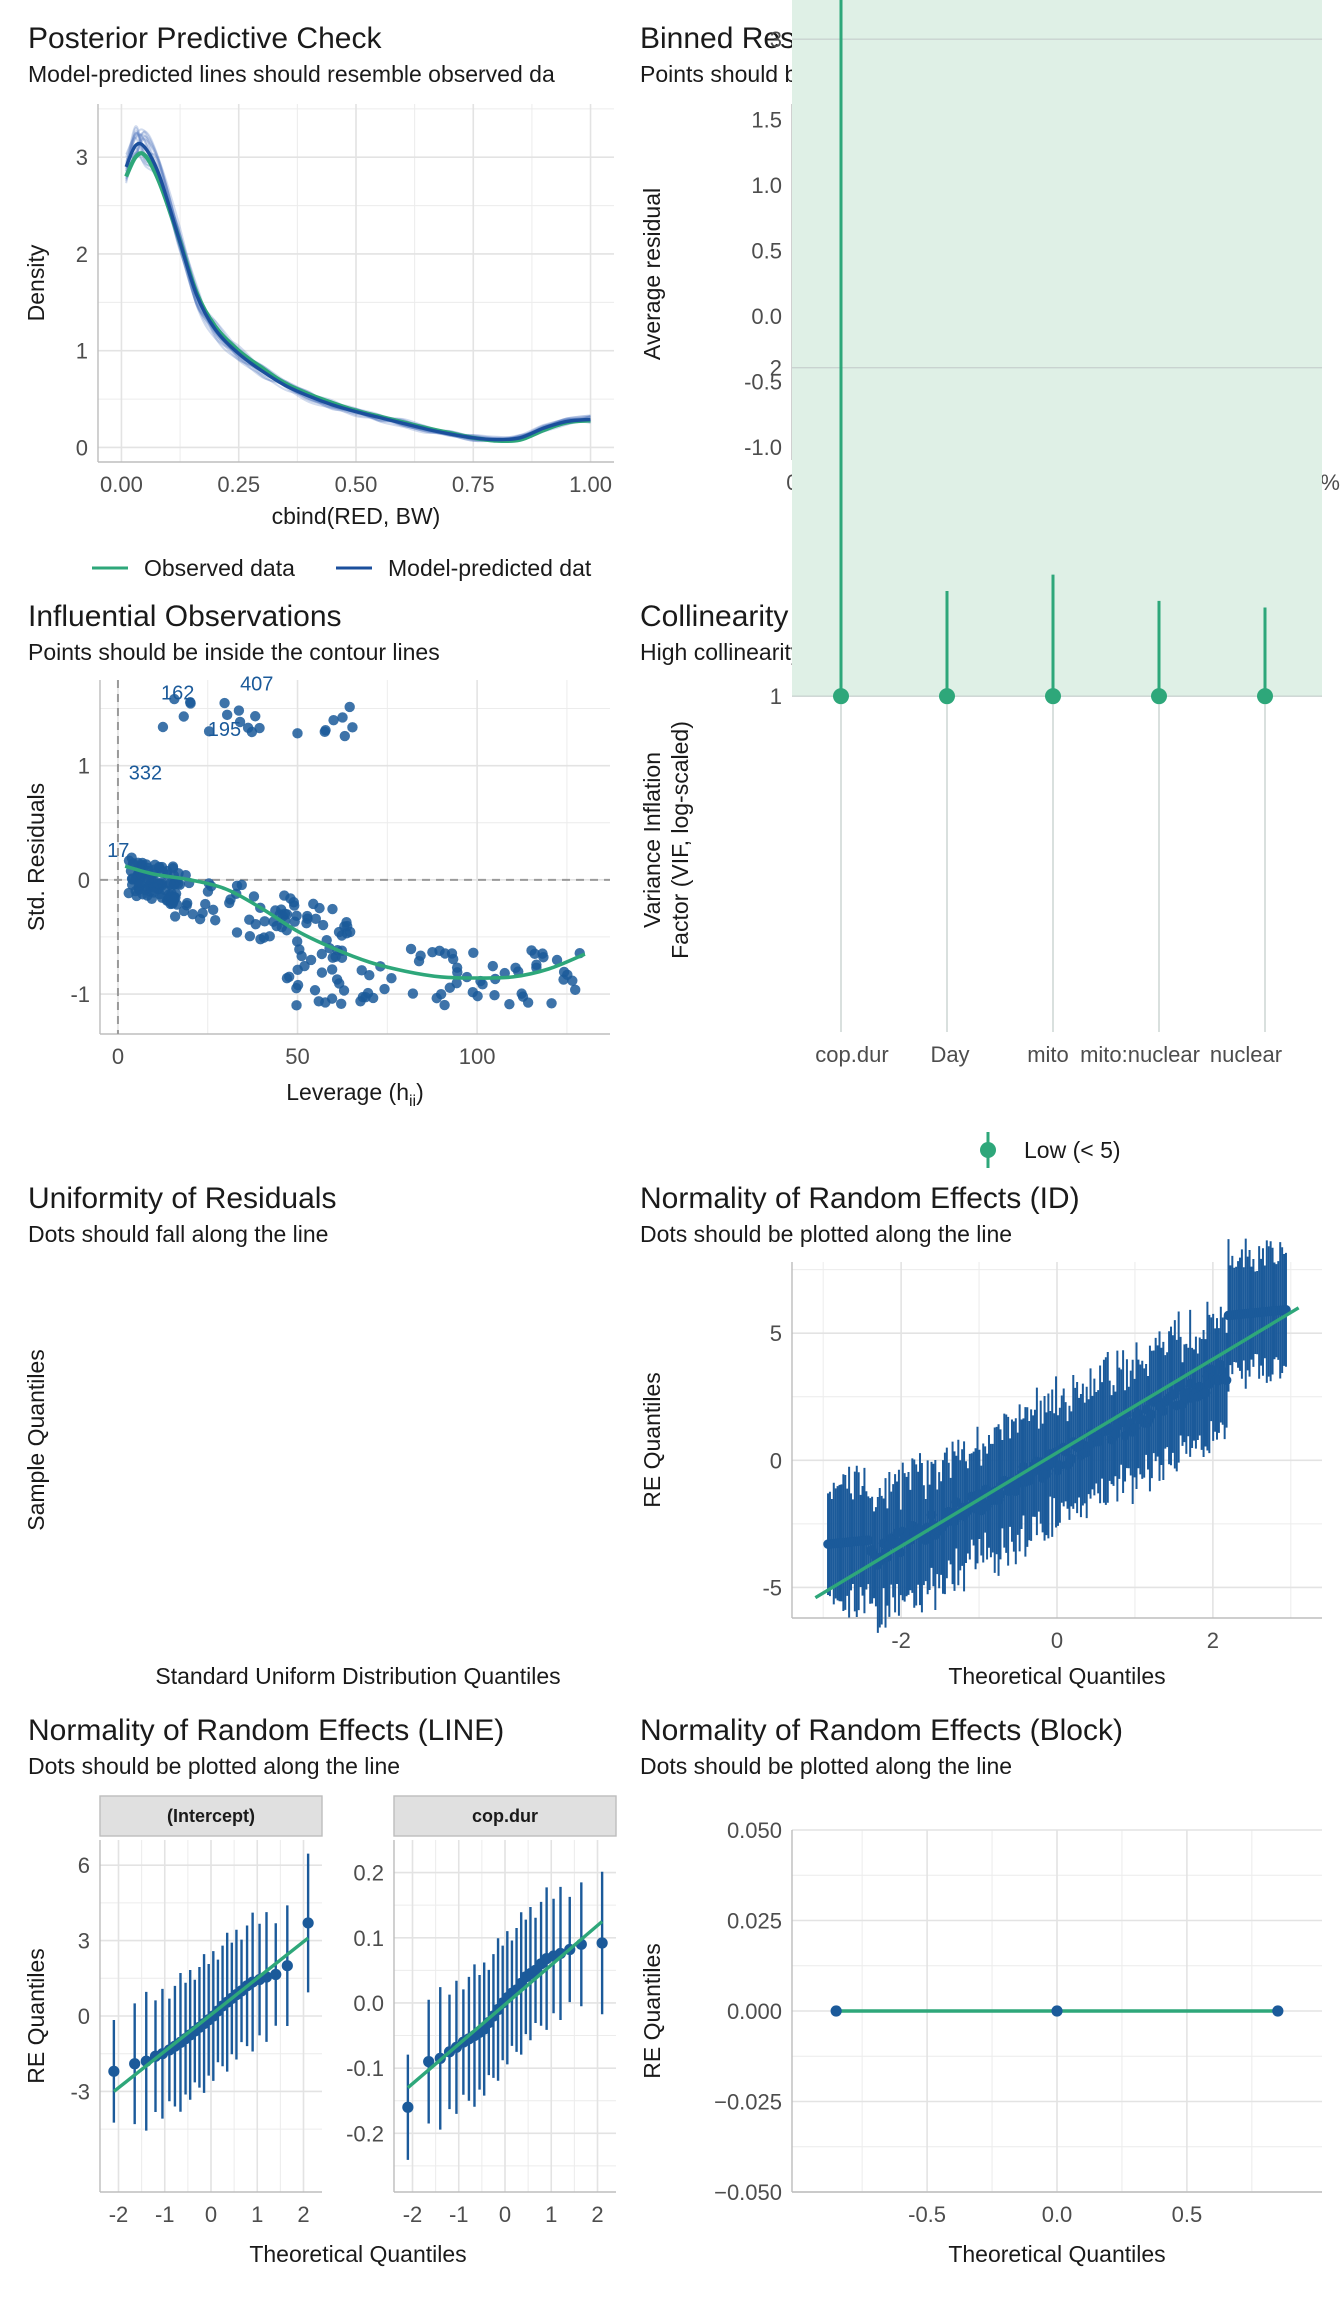 This screenshot has width=1344, height=2304. What do you see at coordinates (347, 1092) in the screenshot?
I see `influential-x-axis-title-main: Leverage (h` at bounding box center [347, 1092].